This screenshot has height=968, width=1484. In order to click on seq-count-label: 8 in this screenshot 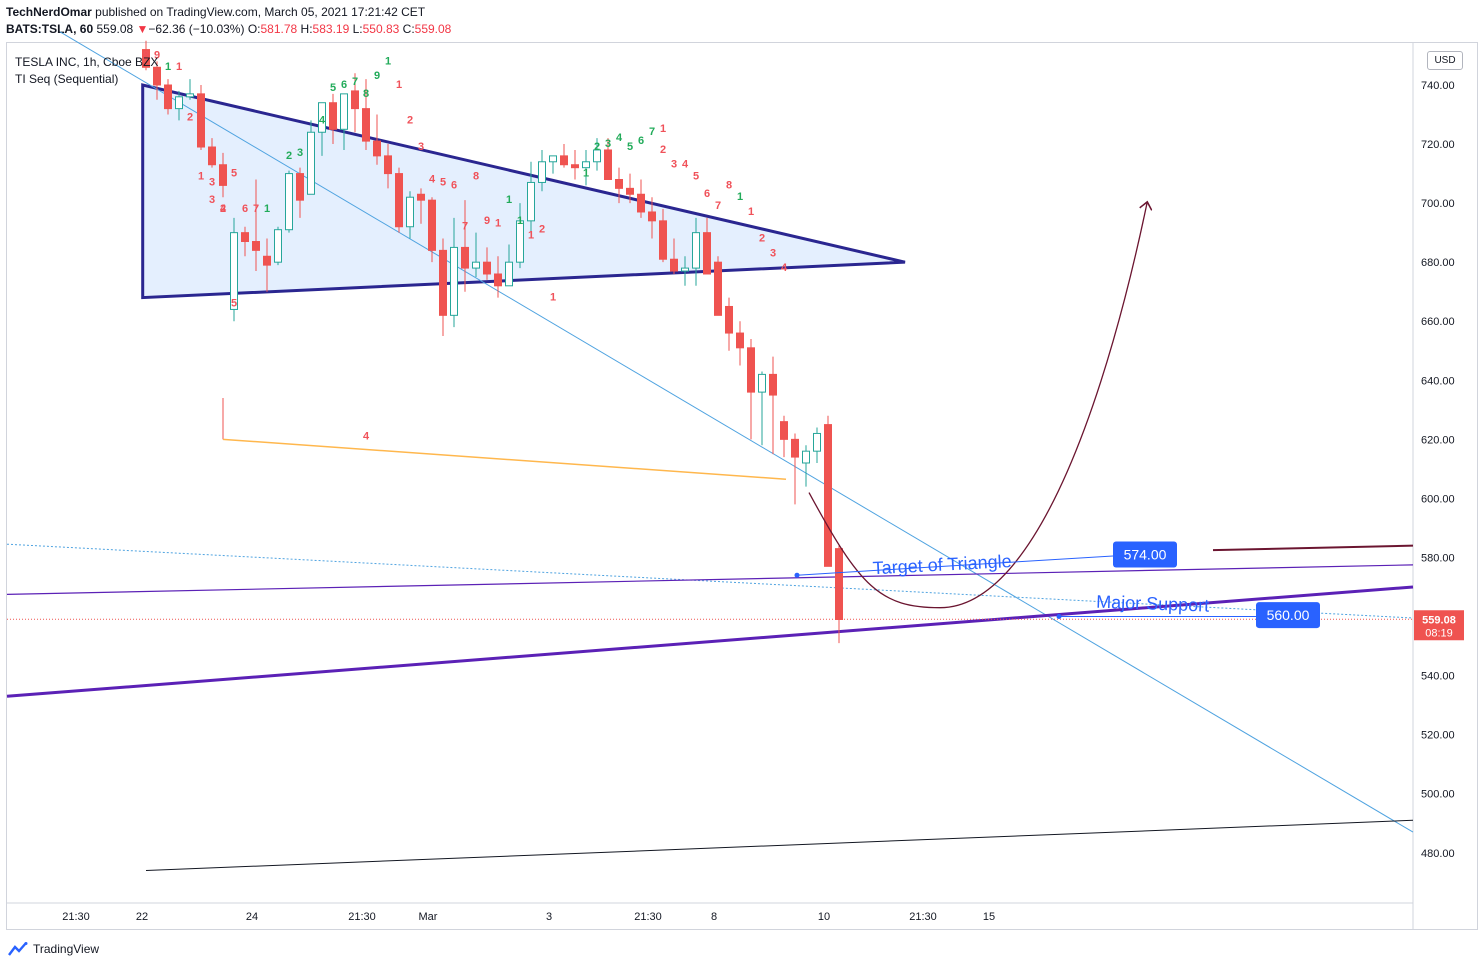, I will do `click(476, 176)`.